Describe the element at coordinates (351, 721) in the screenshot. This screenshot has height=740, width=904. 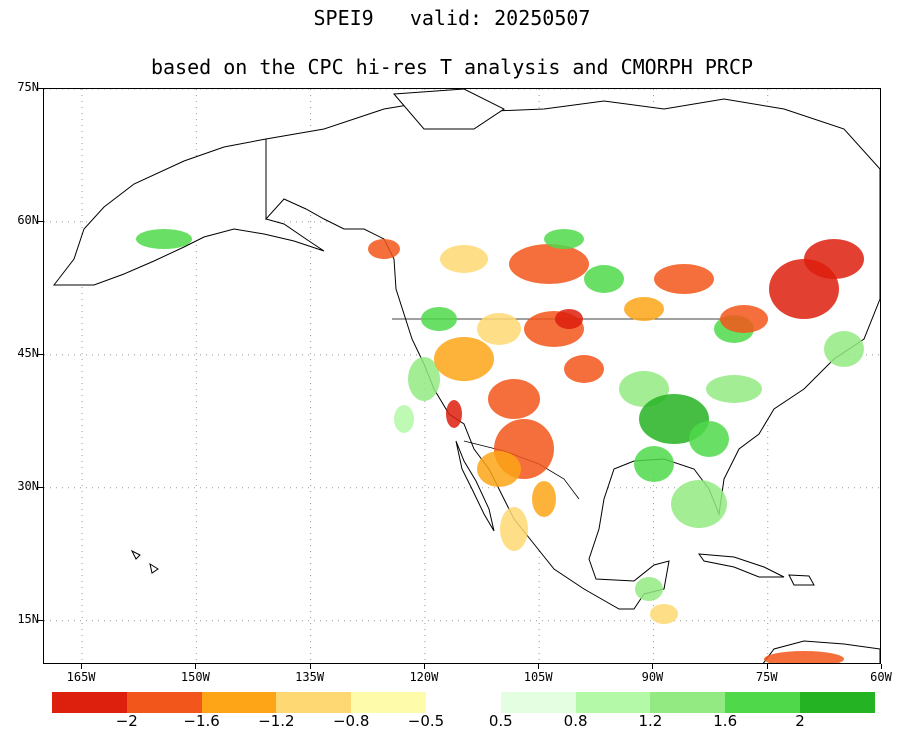
I see `legend-label: −0.8` at that location.